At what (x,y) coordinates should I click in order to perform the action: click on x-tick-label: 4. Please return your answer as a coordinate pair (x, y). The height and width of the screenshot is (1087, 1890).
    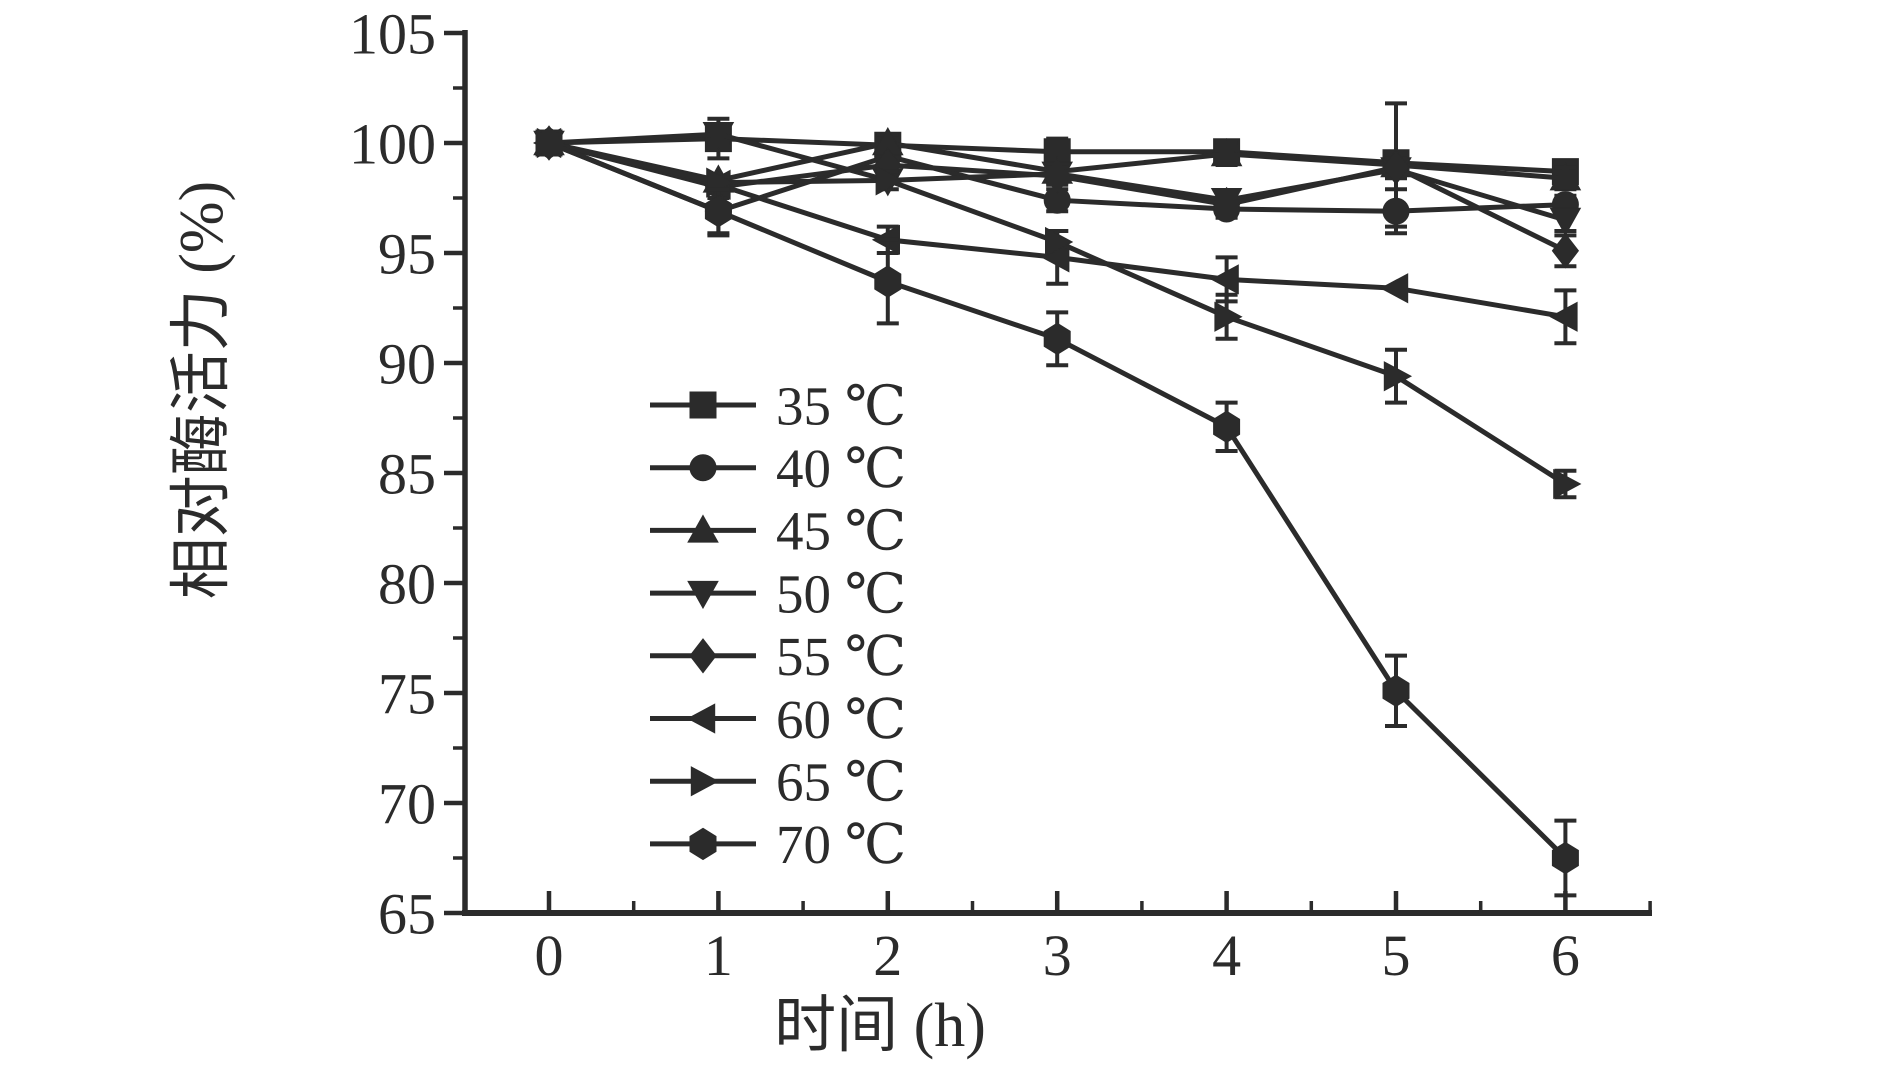
    Looking at the image, I should click on (1226, 955).